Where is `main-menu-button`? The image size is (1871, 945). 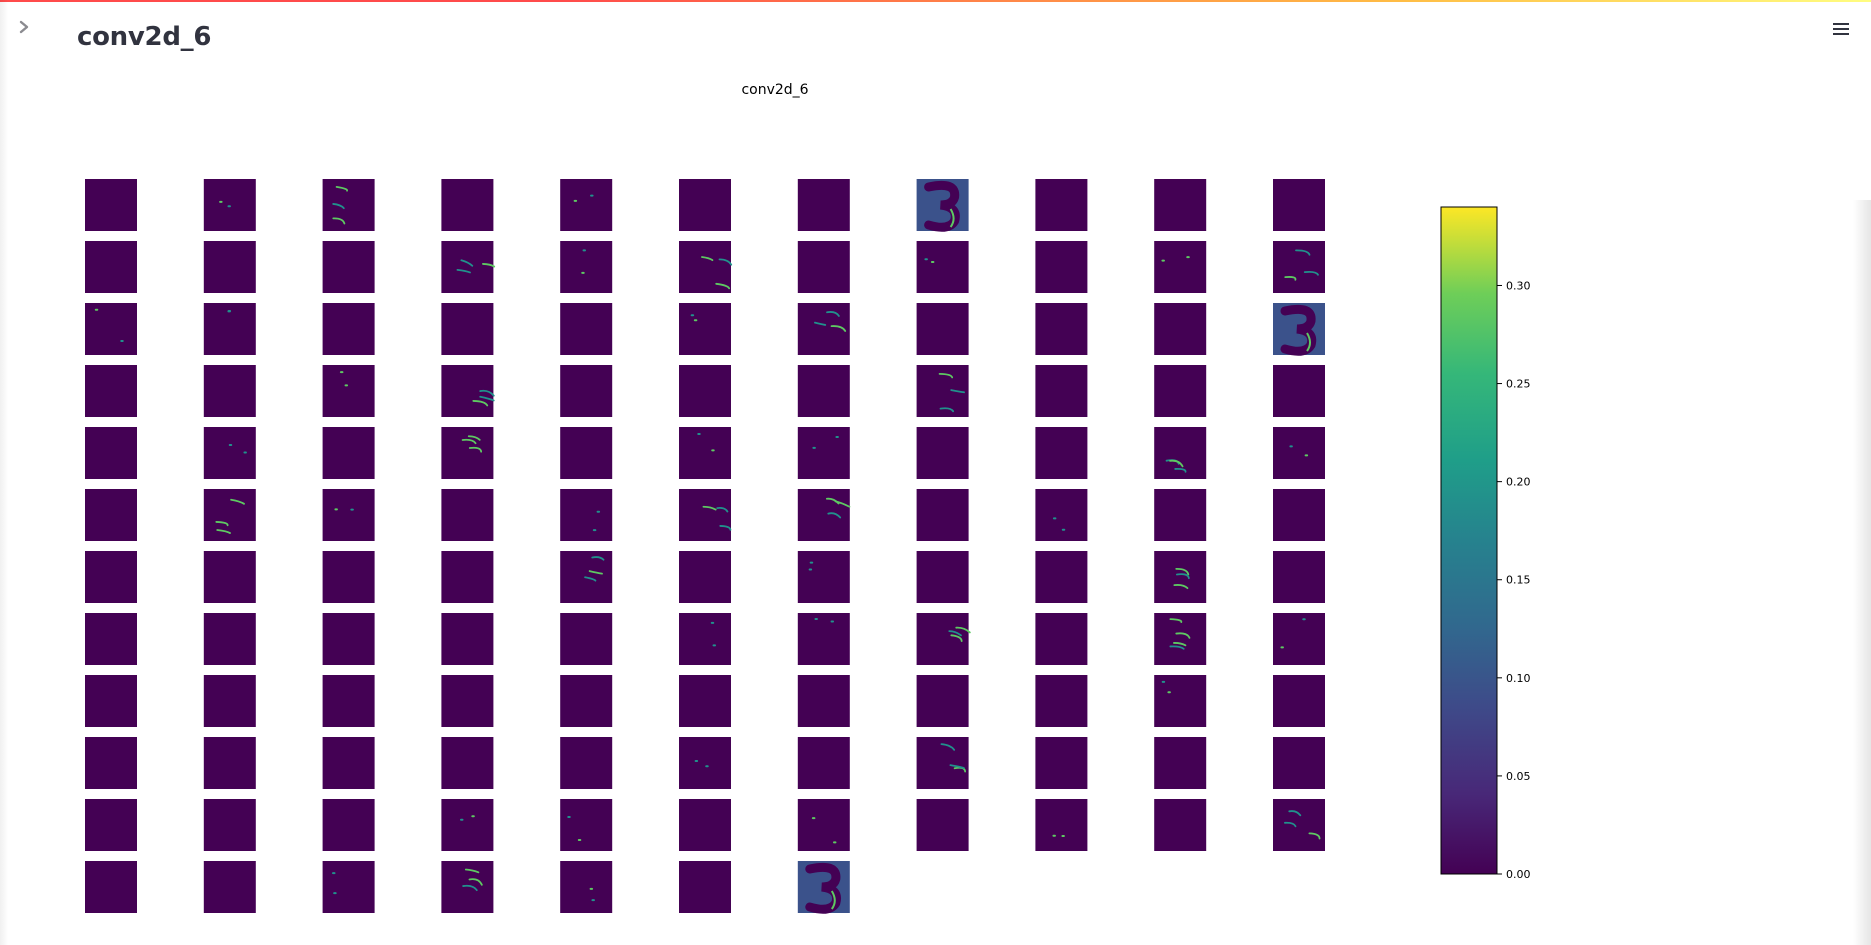
main-menu-button is located at coordinates (1841, 29).